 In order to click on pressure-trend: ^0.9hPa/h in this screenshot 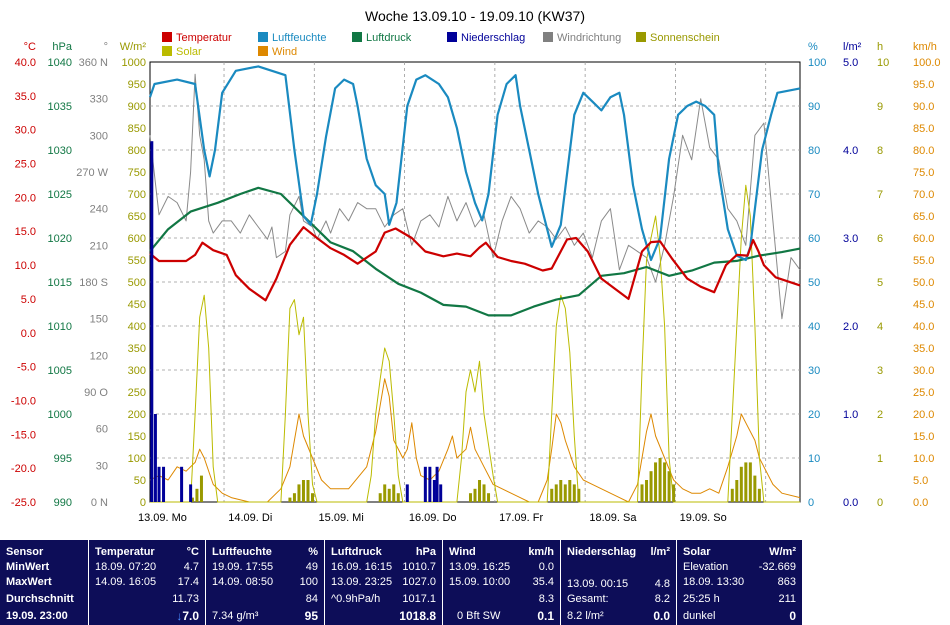, I will do `click(356, 599)`.